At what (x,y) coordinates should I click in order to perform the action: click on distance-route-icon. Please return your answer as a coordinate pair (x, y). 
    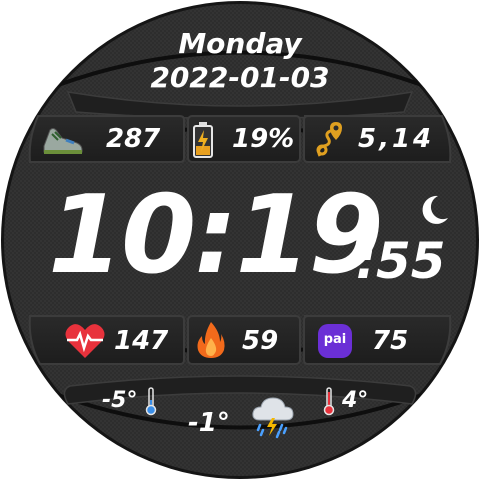
    Looking at the image, I should click on (329, 139).